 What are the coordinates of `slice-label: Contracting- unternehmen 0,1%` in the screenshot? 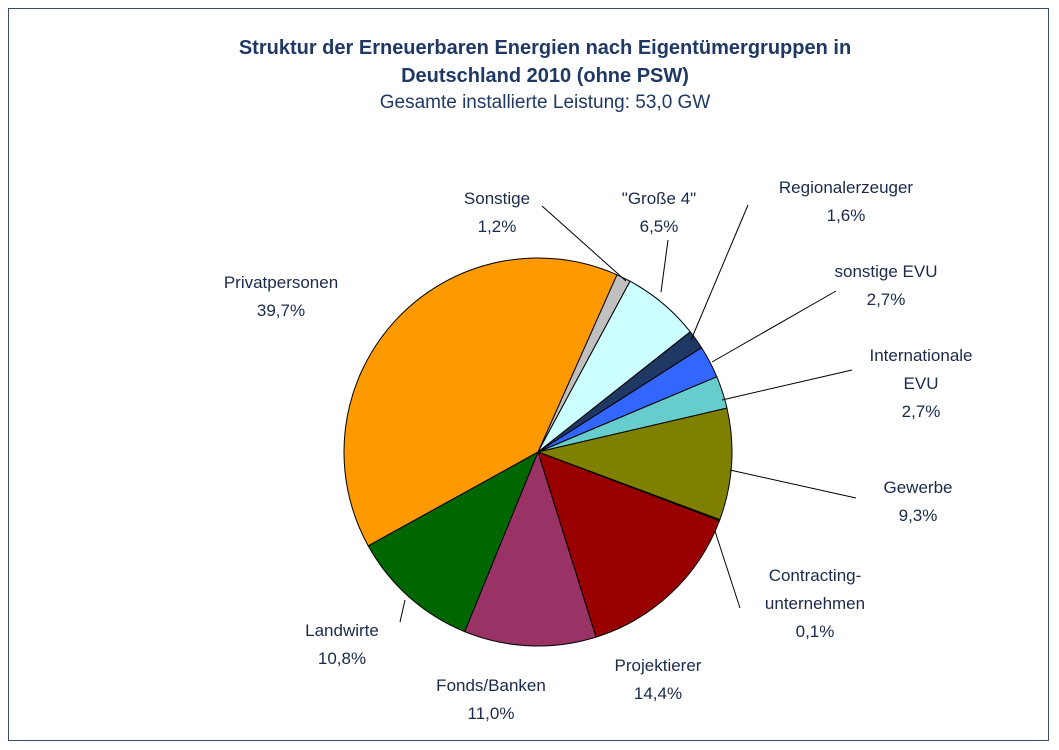 It's located at (815, 604).